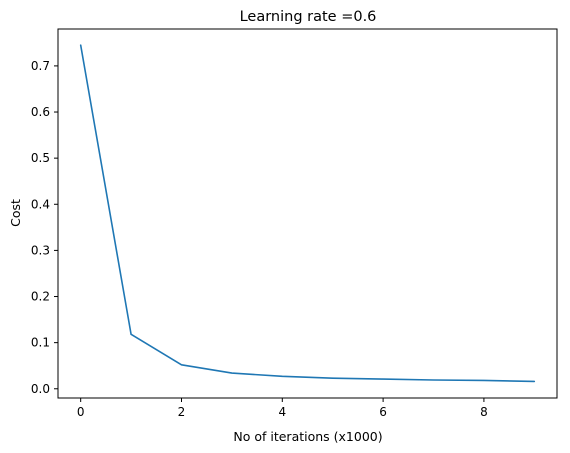 The width and height of the screenshot is (570, 453). Describe the element at coordinates (40, 343) in the screenshot. I see `y-tick-label: 0.1` at that location.